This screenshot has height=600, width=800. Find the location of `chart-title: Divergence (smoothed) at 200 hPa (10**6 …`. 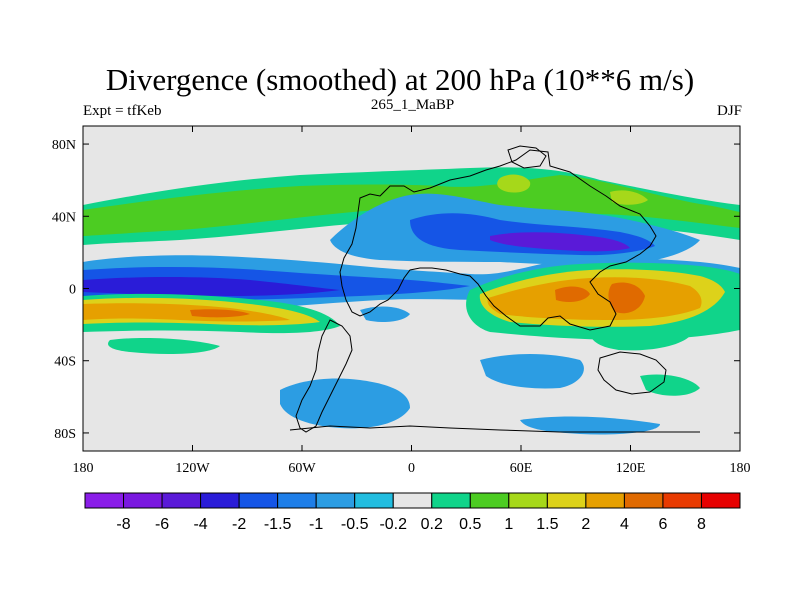

chart-title: Divergence (smoothed) at 200 hPa (10**6 … is located at coordinates (400, 79).